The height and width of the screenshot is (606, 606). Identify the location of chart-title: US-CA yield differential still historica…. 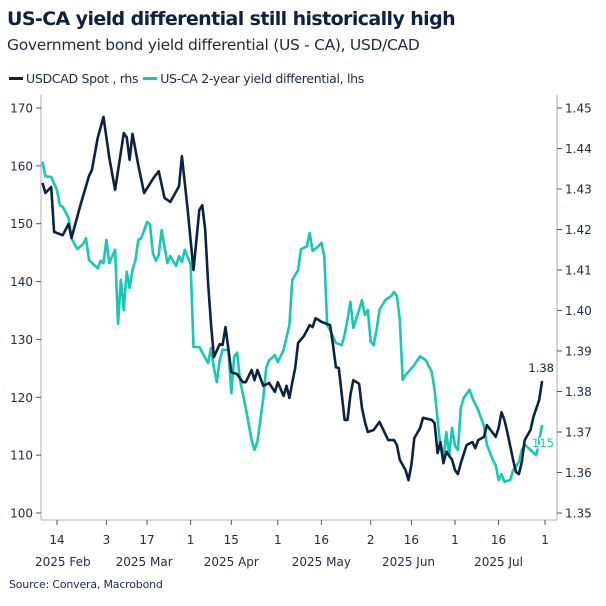
(231, 19).